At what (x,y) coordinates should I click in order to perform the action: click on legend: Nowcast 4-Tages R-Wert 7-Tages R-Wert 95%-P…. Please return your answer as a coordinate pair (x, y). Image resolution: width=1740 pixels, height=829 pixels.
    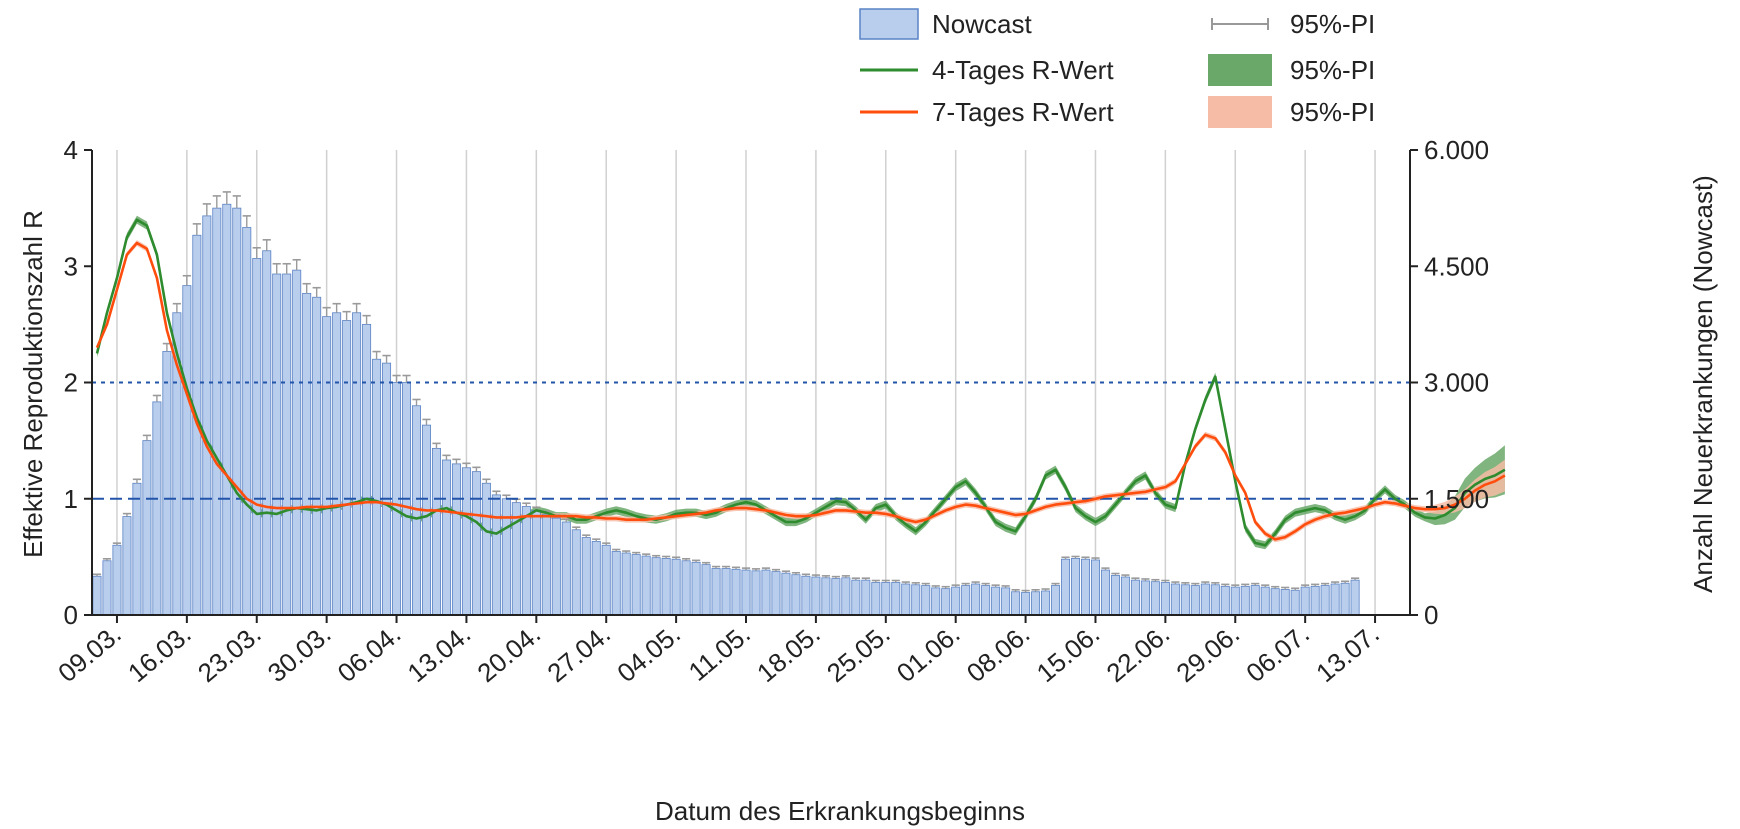
    Looking at the image, I should click on (1117, 68).